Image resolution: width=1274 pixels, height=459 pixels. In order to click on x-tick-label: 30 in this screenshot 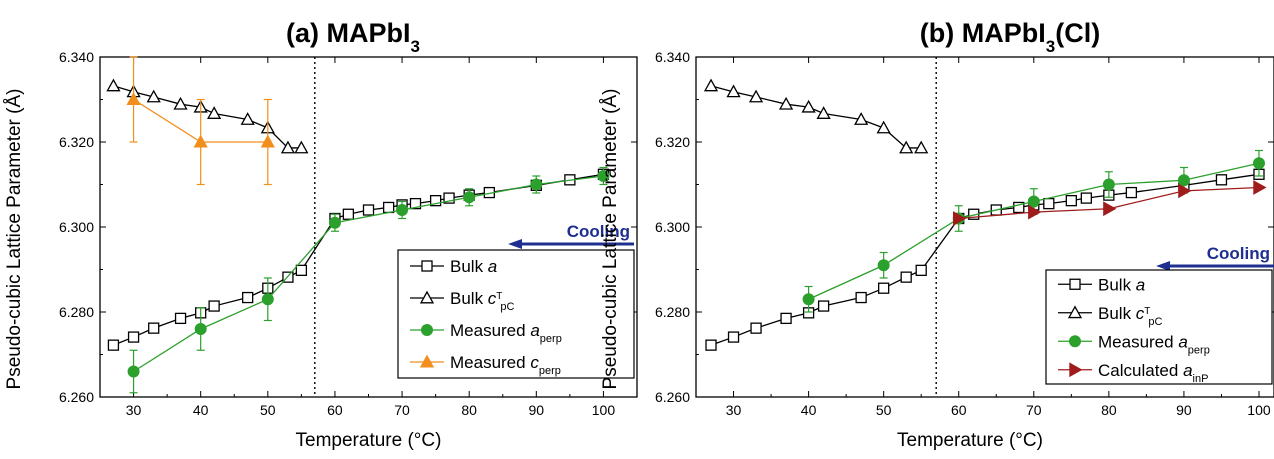, I will do `click(734, 410)`.